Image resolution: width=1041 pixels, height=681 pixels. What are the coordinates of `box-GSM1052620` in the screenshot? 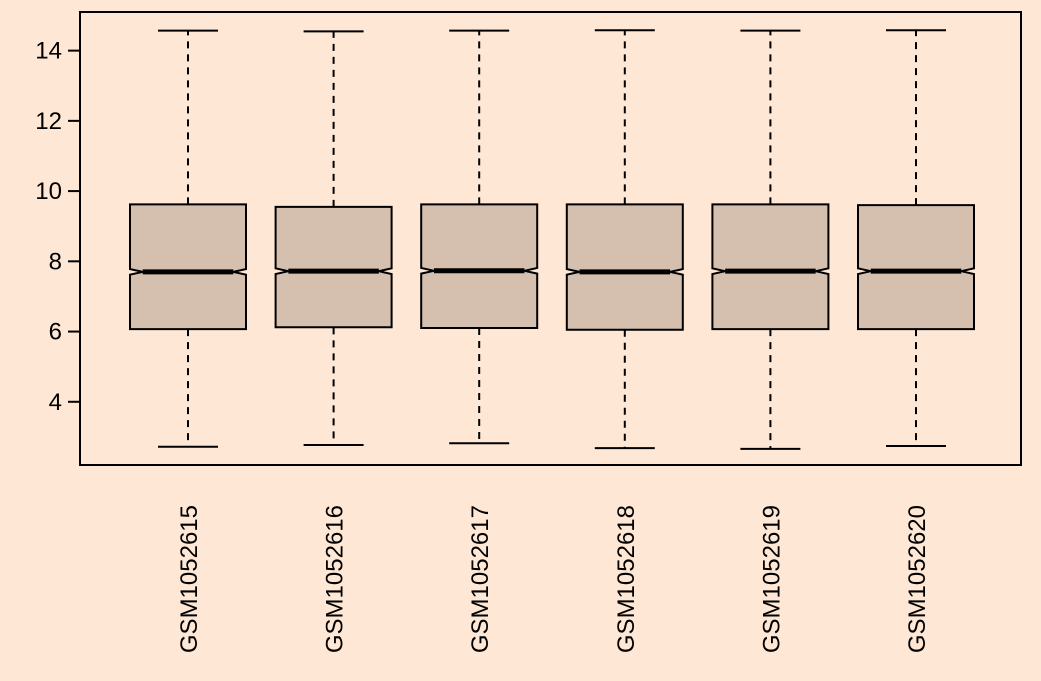 It's located at (916, 238).